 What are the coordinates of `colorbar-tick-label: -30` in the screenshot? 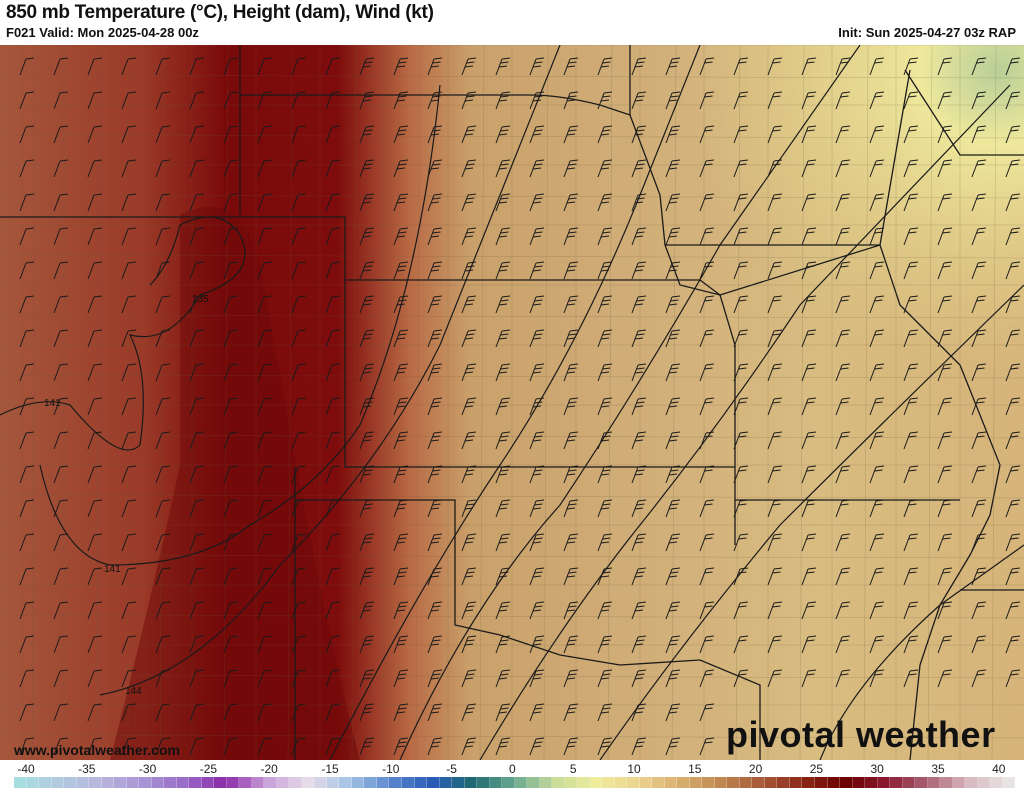 It's located at (147, 769).